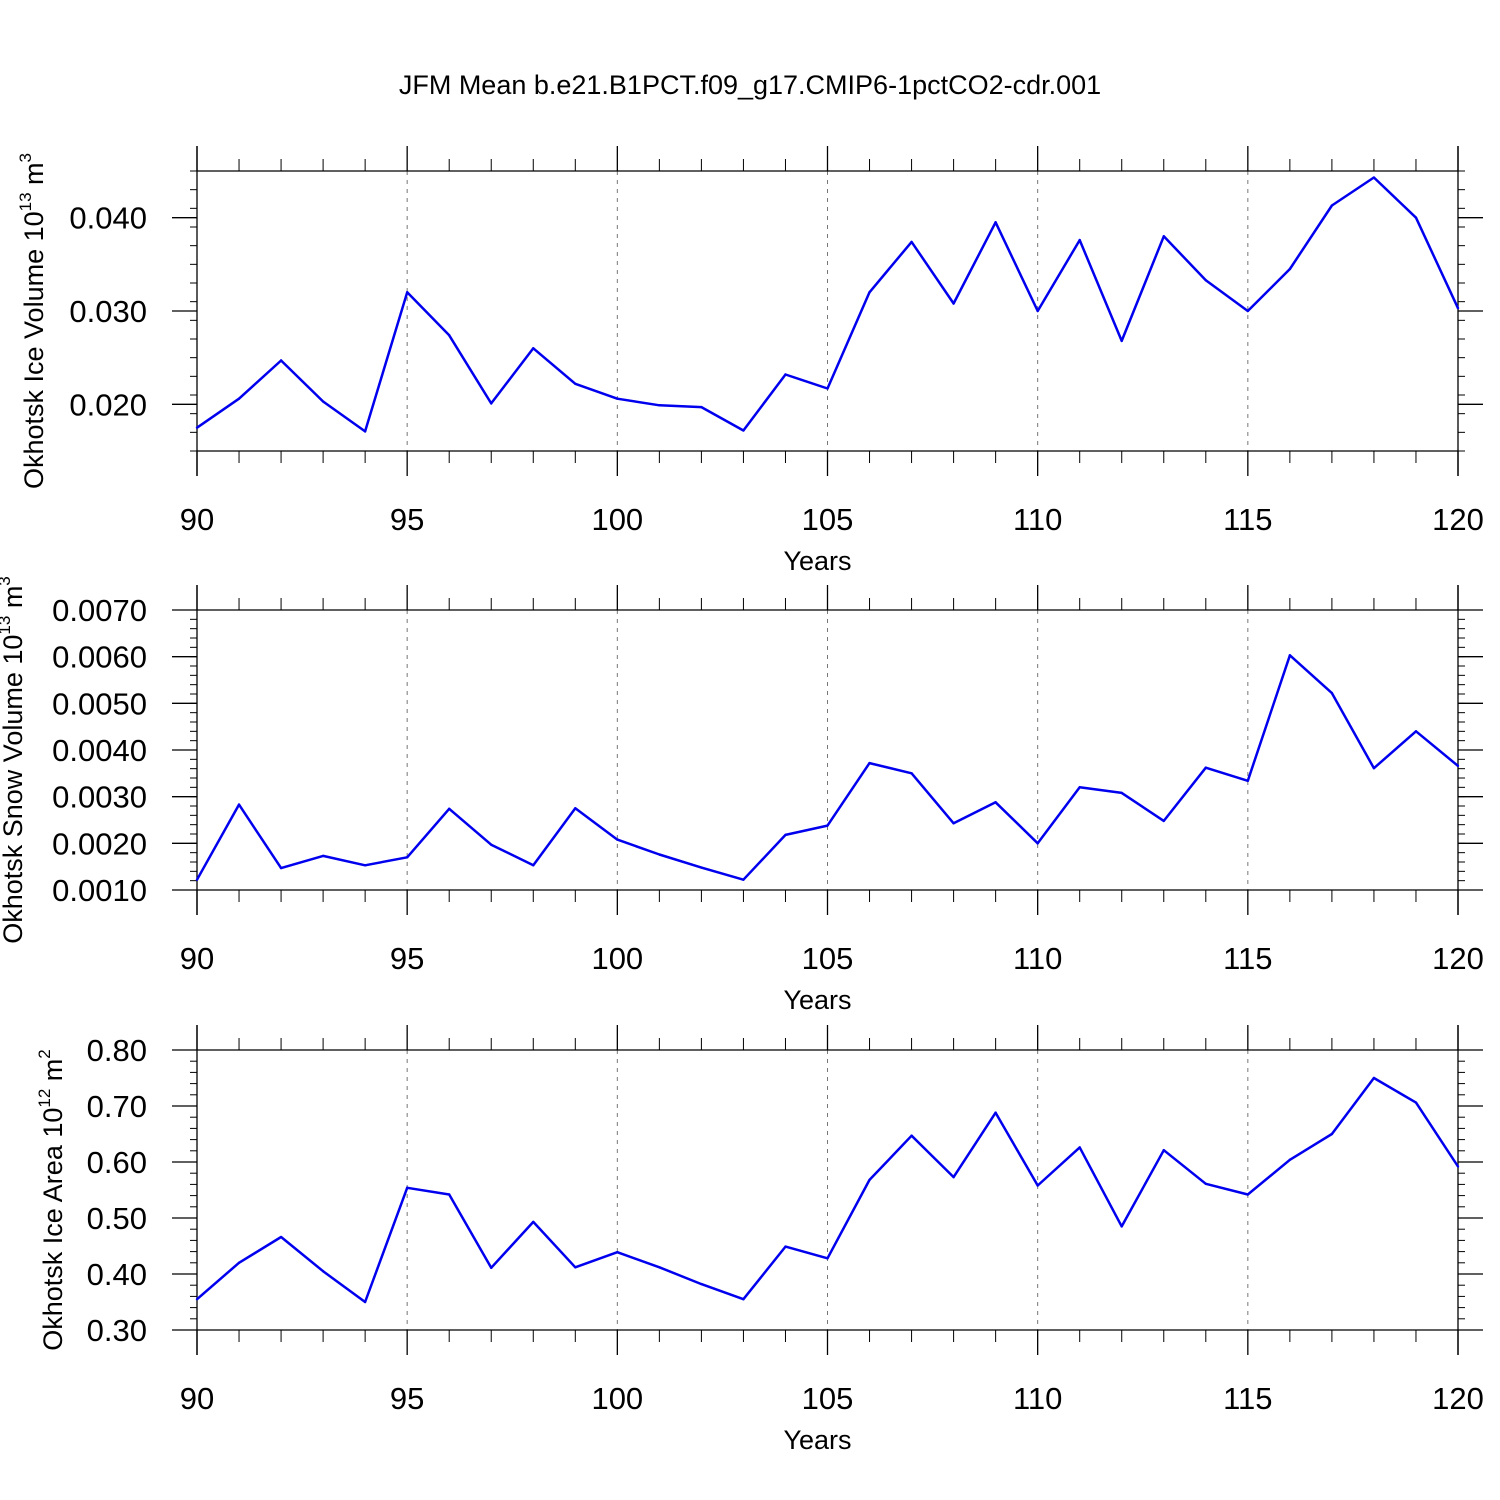 Image resolution: width=1500 pixels, height=1500 pixels. Describe the element at coordinates (117, 1274) in the screenshot. I see `y-tick-label: 0.40` at that location.